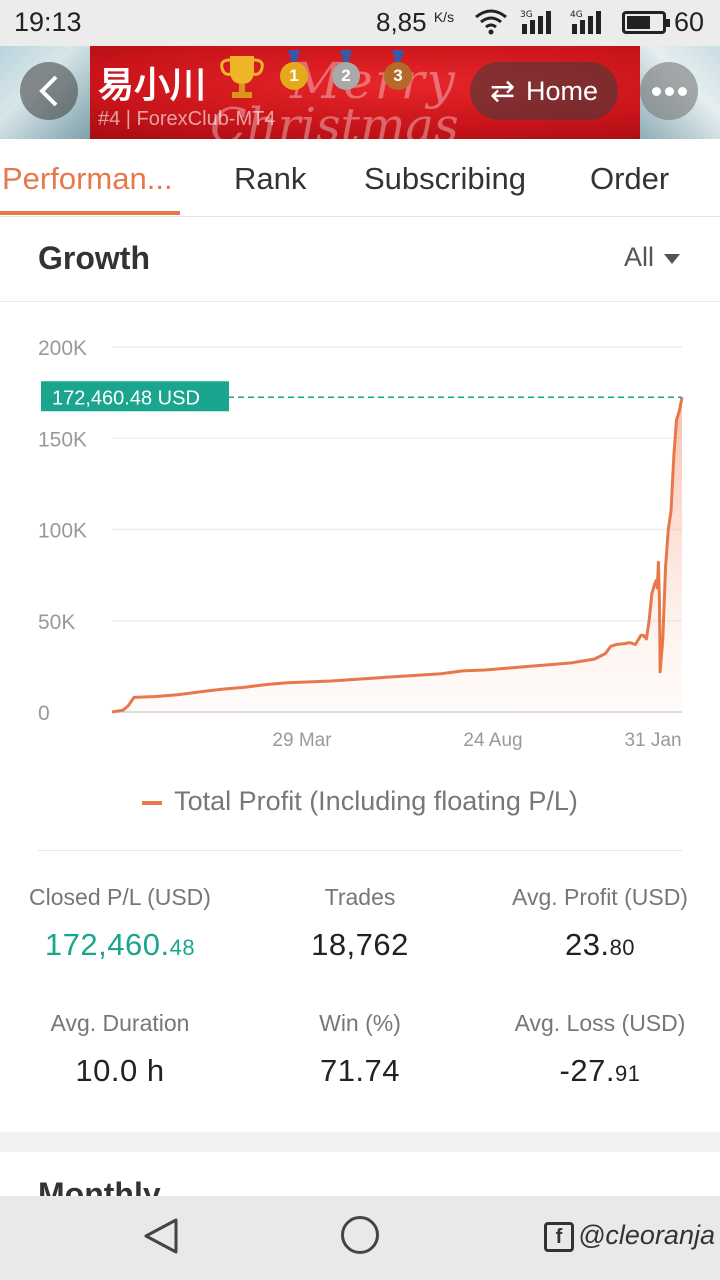  I want to click on home-button: ⇄ Home, so click(544, 91).